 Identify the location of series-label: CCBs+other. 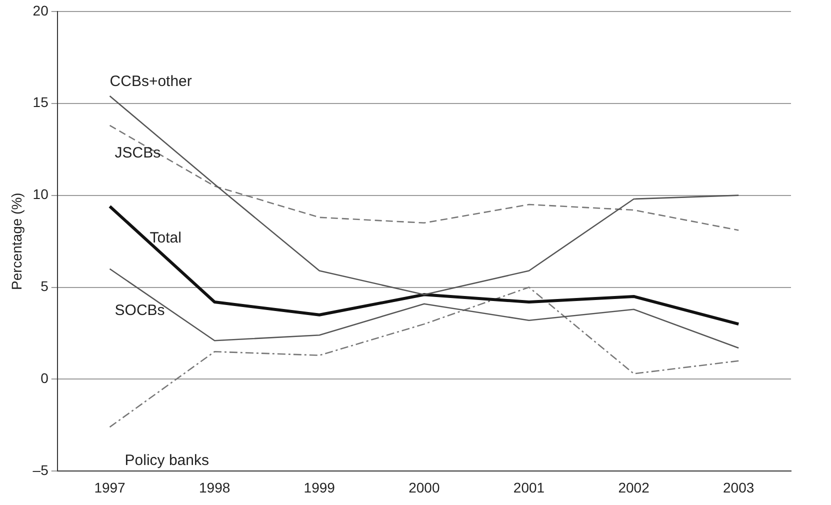
(151, 81).